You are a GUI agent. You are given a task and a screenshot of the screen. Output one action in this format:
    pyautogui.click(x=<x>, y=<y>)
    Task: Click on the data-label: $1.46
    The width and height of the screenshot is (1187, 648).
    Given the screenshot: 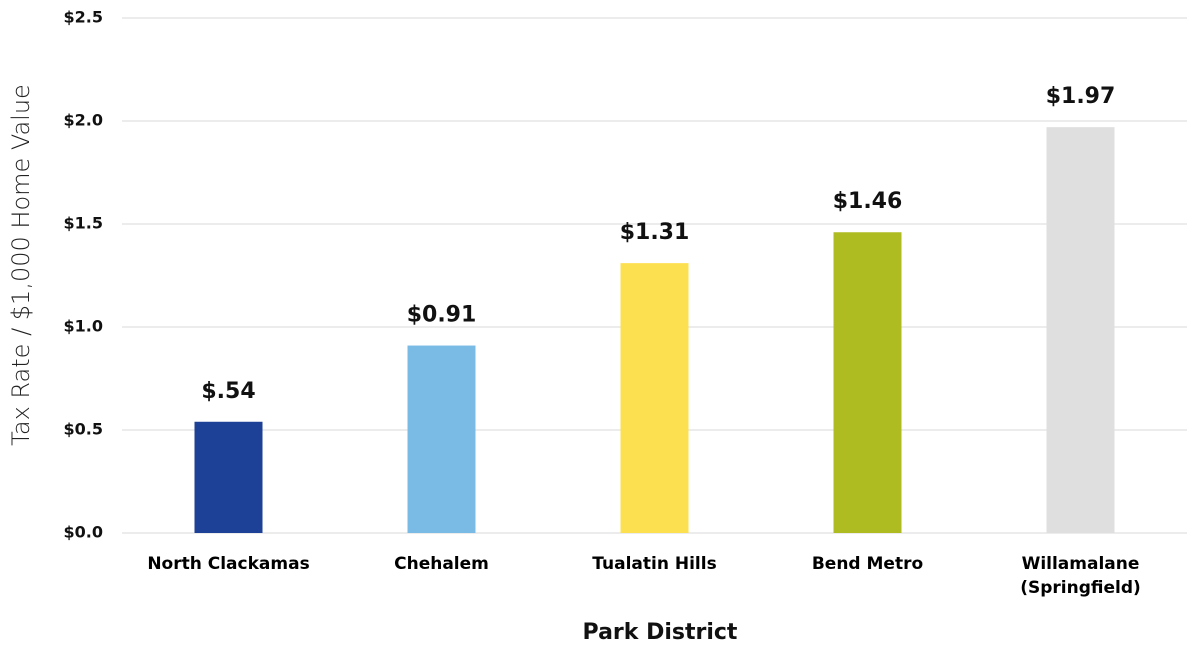 What is the action you would take?
    pyautogui.click(x=868, y=201)
    